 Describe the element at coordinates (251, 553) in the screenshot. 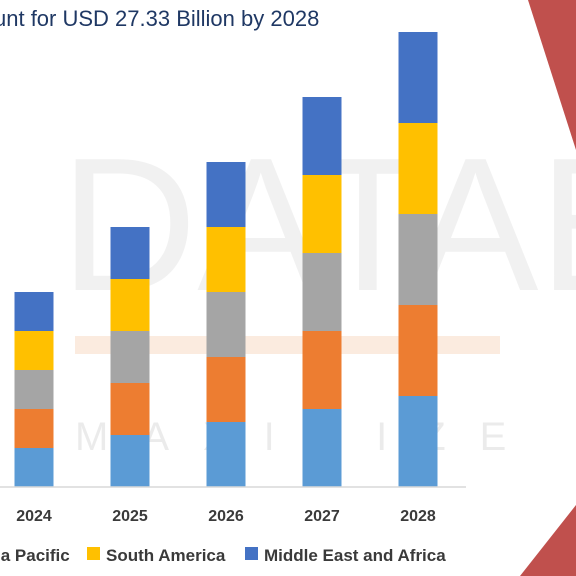

I see `legend-swatch-middle-east-africa` at that location.